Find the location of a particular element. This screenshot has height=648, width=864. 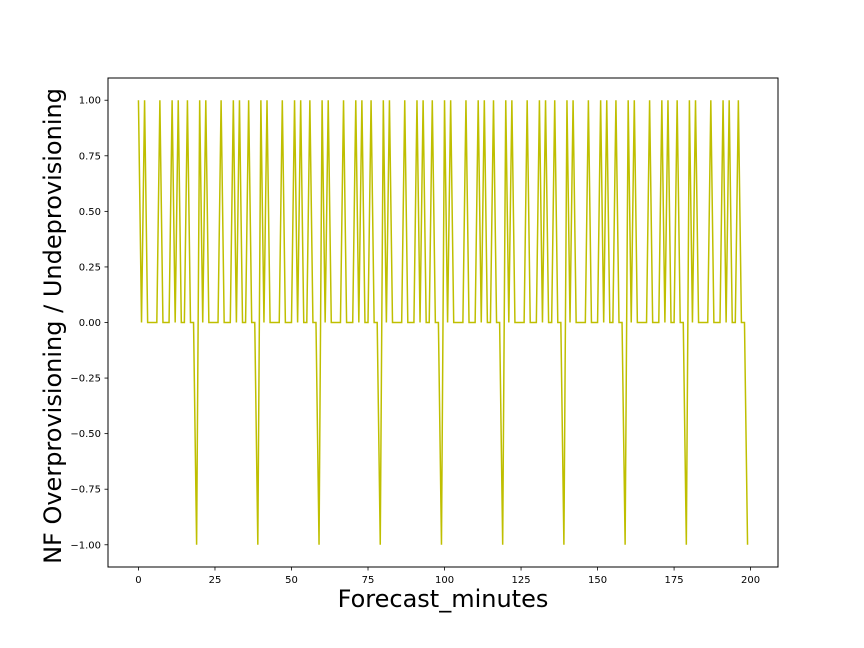

x-tick-label: 175 is located at coordinates (674, 580).